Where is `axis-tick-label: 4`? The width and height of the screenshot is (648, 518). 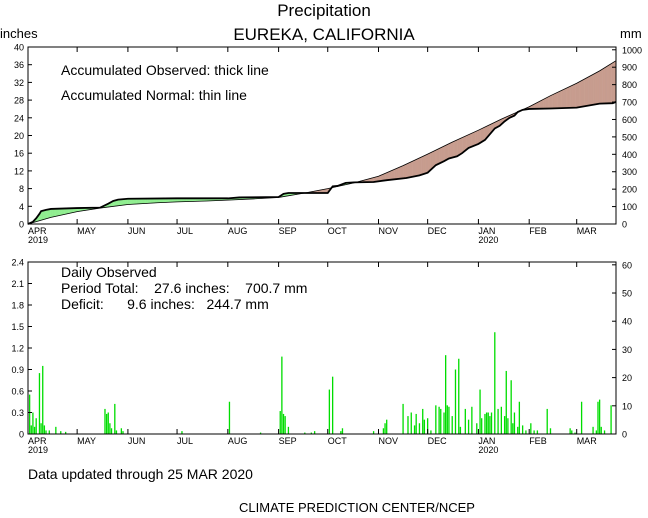 axis-tick-label: 4 is located at coordinates (21, 207).